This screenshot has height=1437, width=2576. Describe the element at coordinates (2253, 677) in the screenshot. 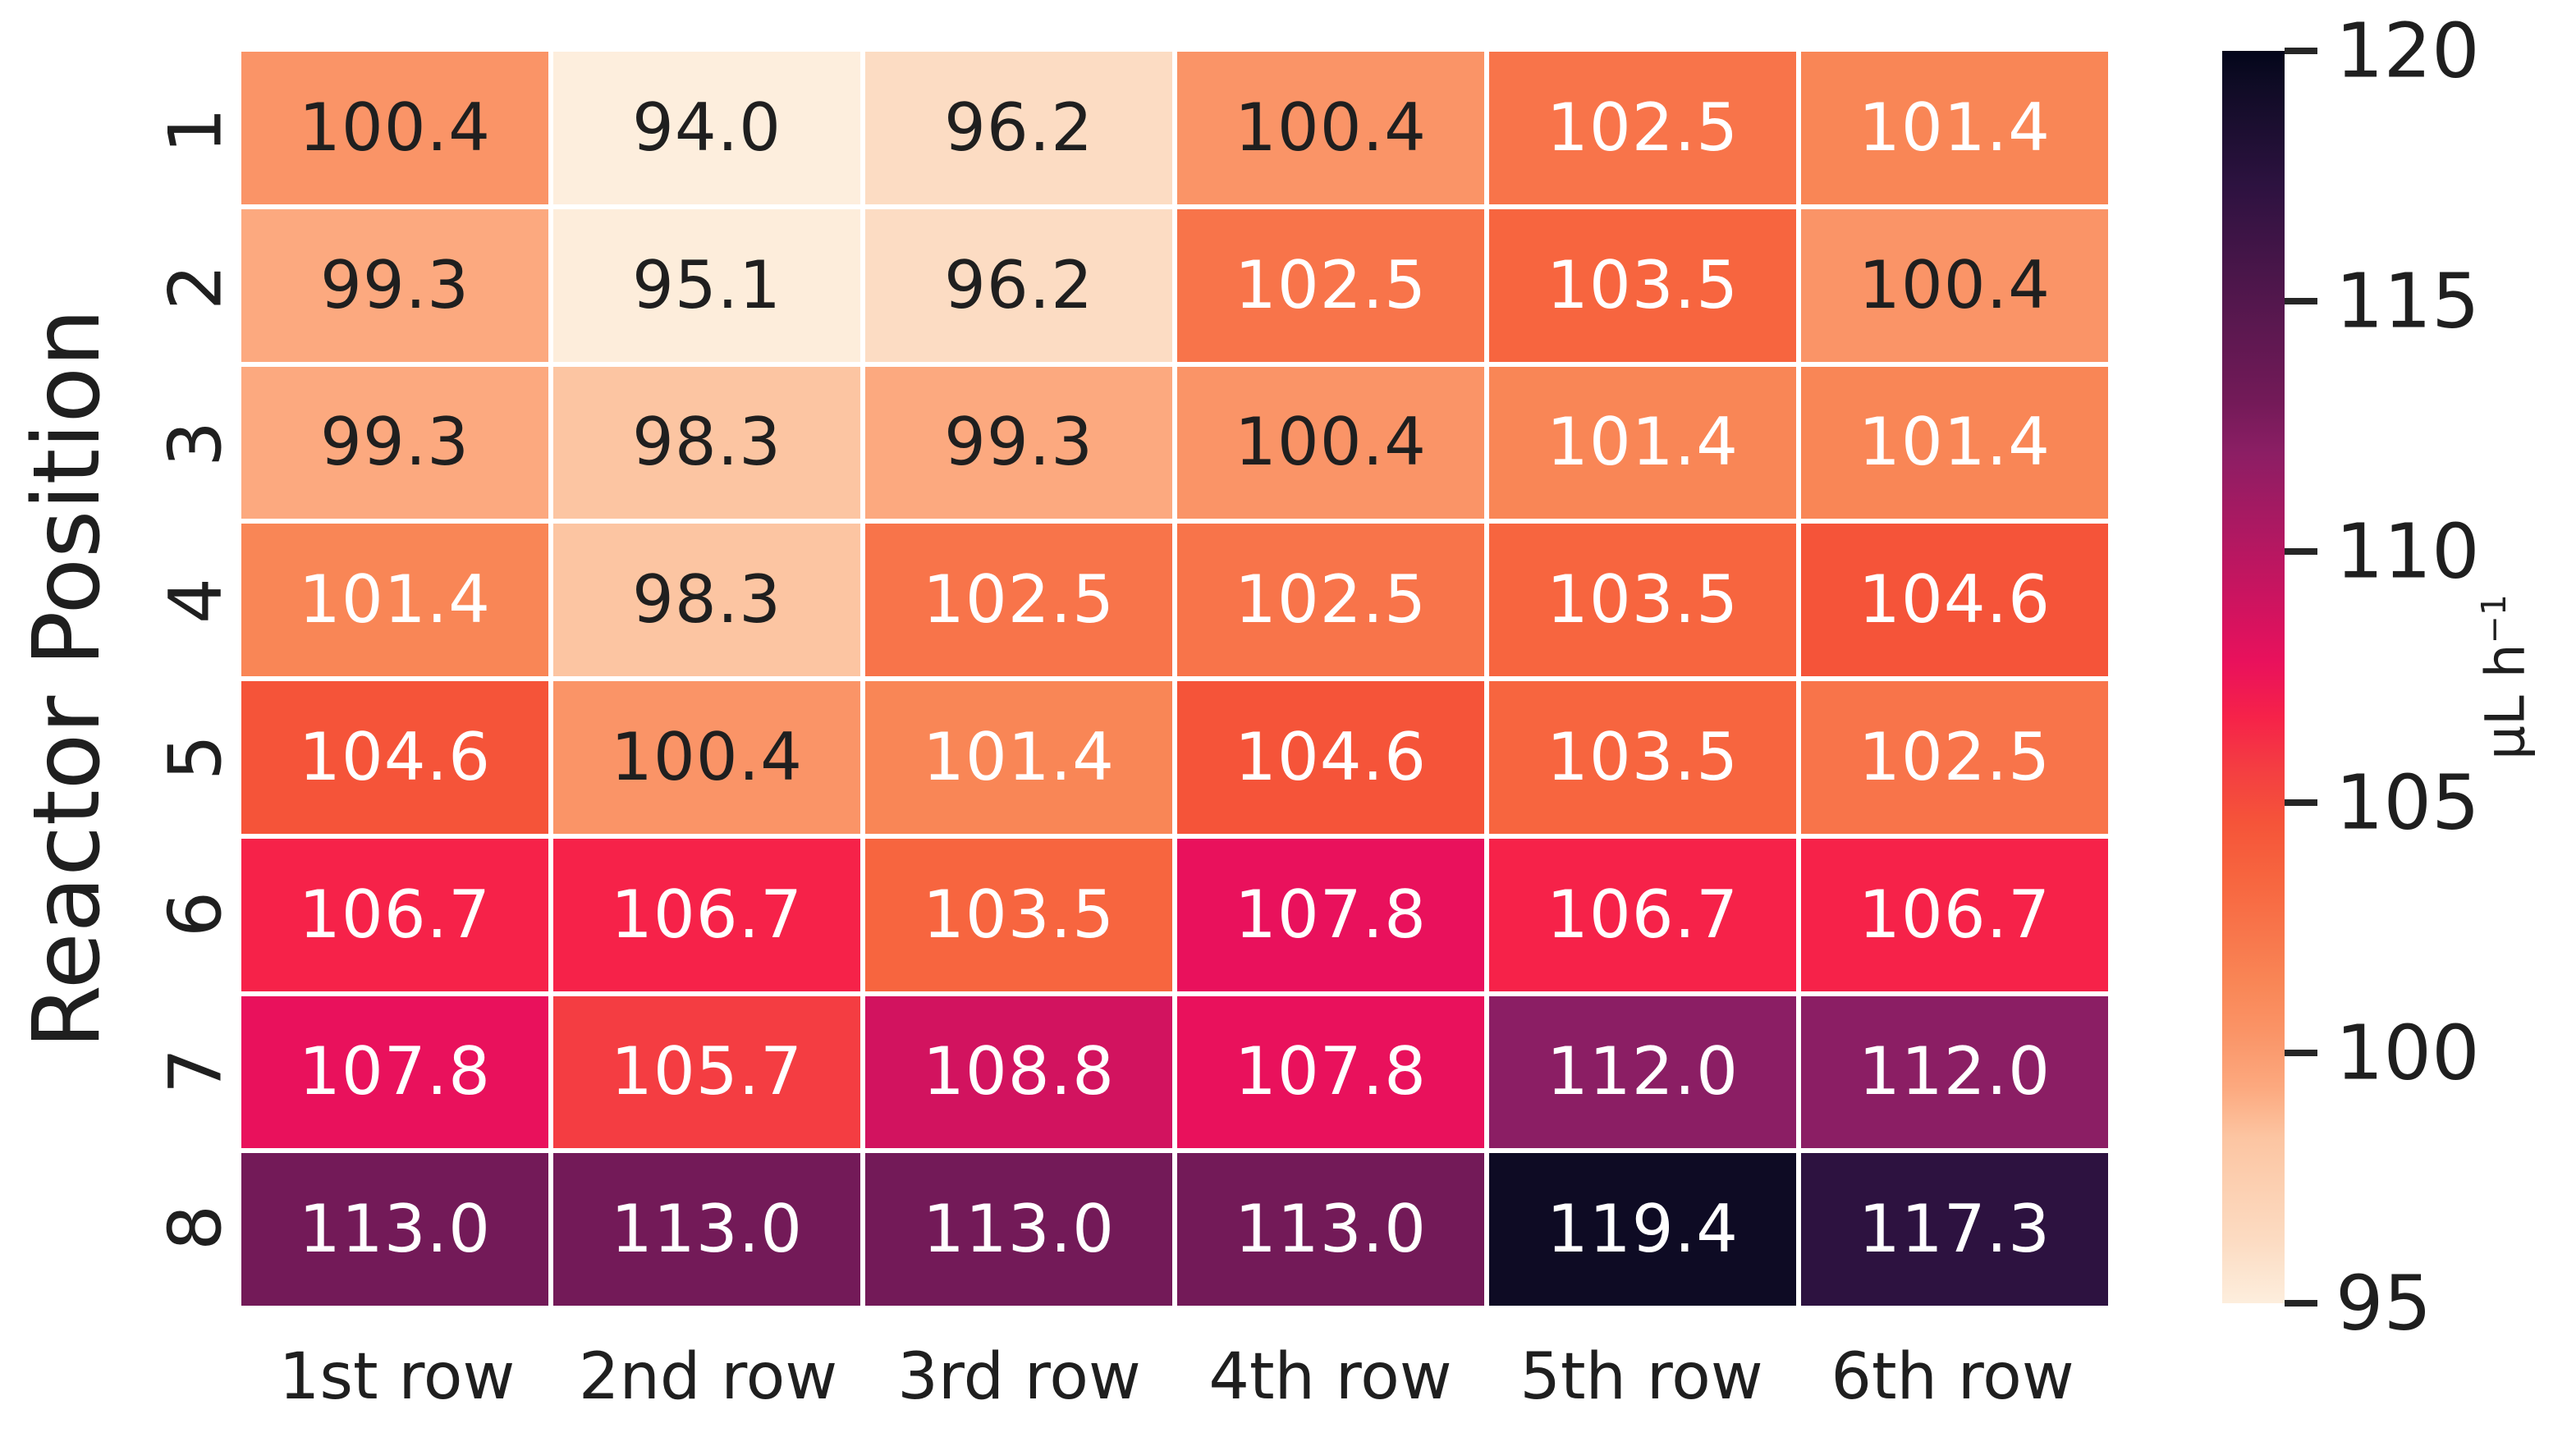

I see `colorbar` at that location.